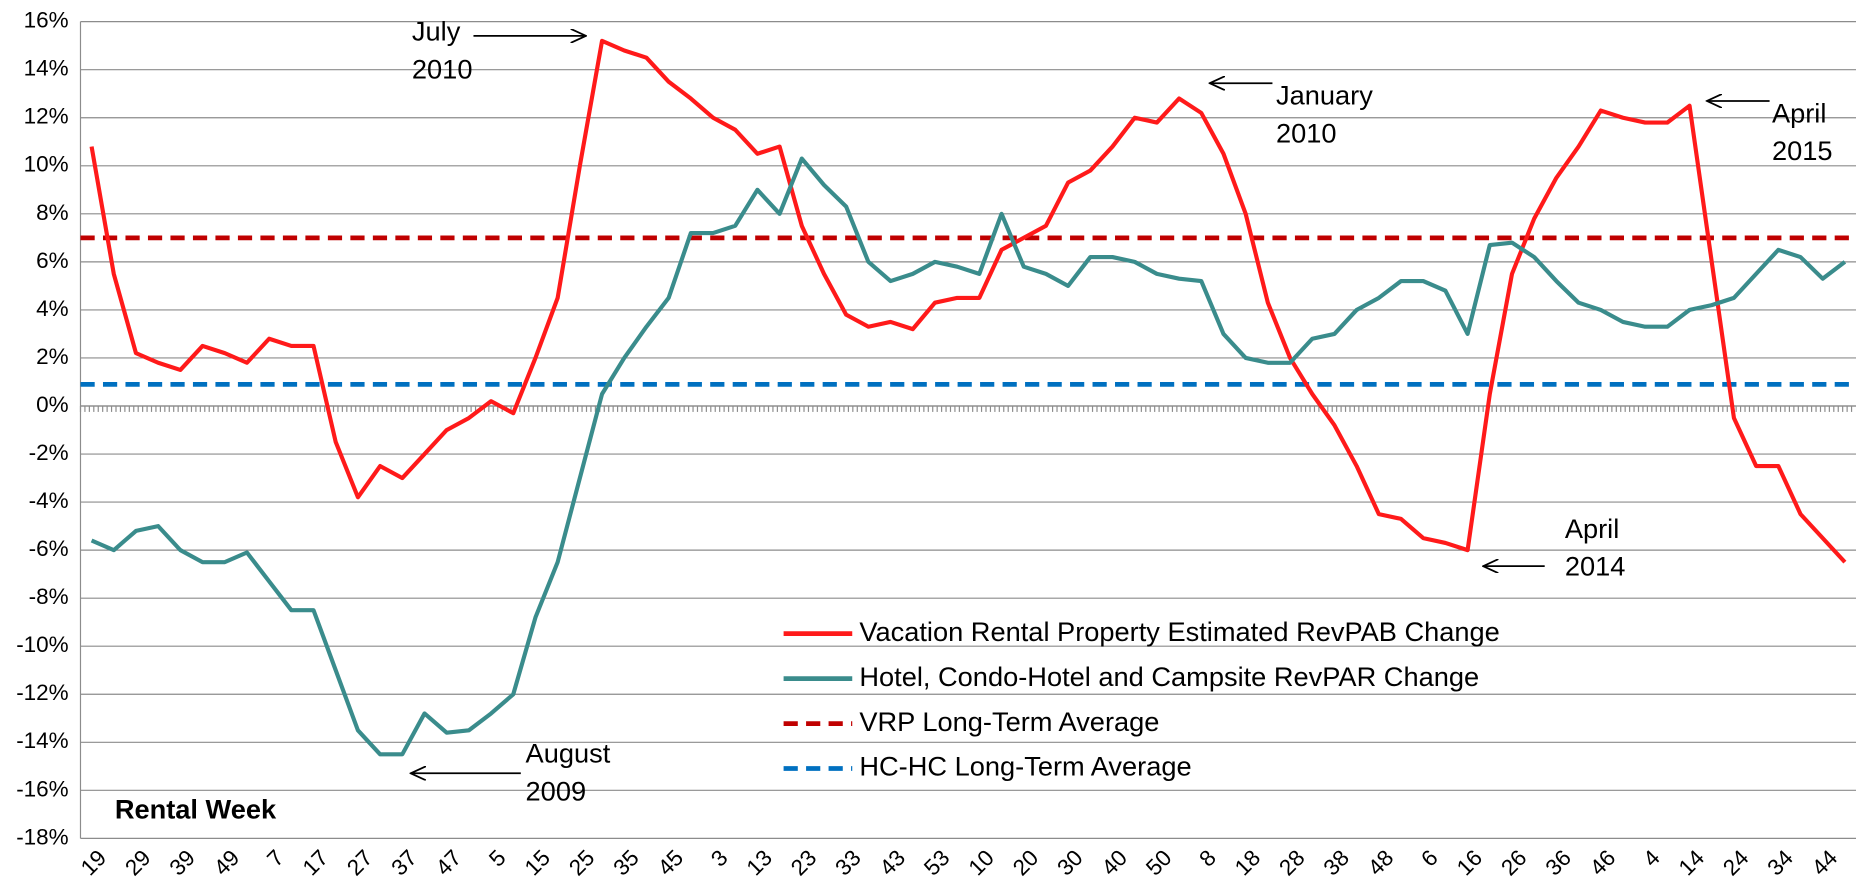 The image size is (1856, 892). What do you see at coordinates (1247, 862) in the screenshot?
I see `x-tick-label: 18` at bounding box center [1247, 862].